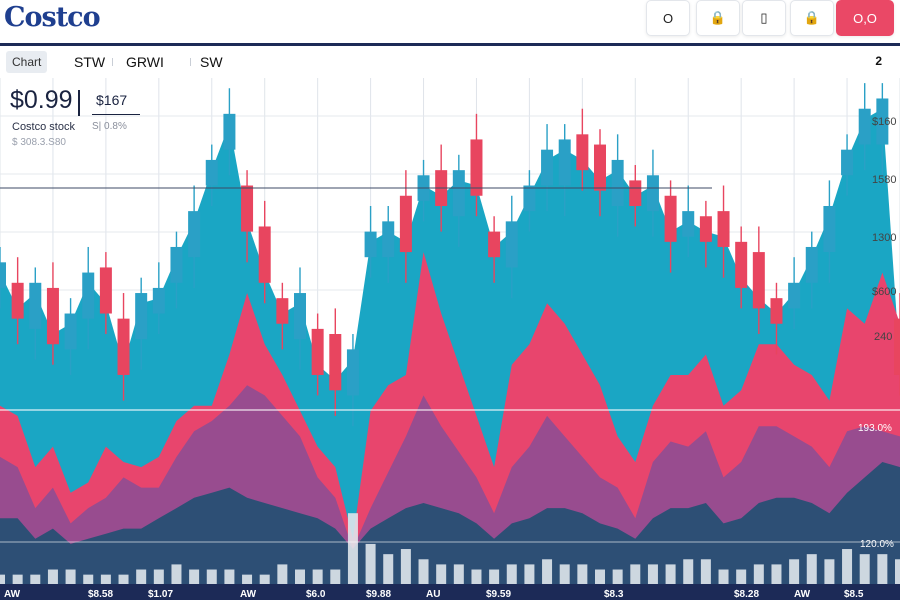  I want to click on tab-bar: Chart STW GRWI SW, so click(450, 61).